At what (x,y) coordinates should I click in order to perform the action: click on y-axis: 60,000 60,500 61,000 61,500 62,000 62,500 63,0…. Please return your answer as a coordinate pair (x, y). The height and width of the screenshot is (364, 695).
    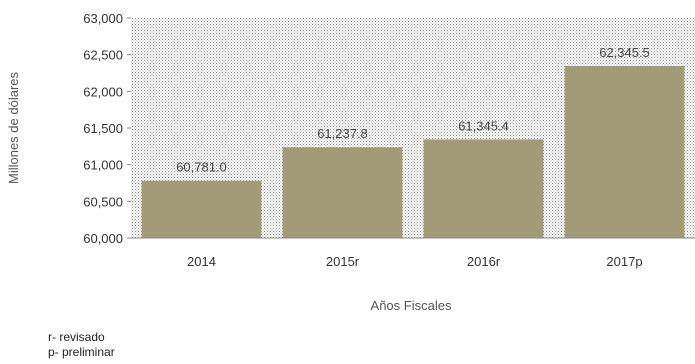
    Looking at the image, I should click on (107, 128).